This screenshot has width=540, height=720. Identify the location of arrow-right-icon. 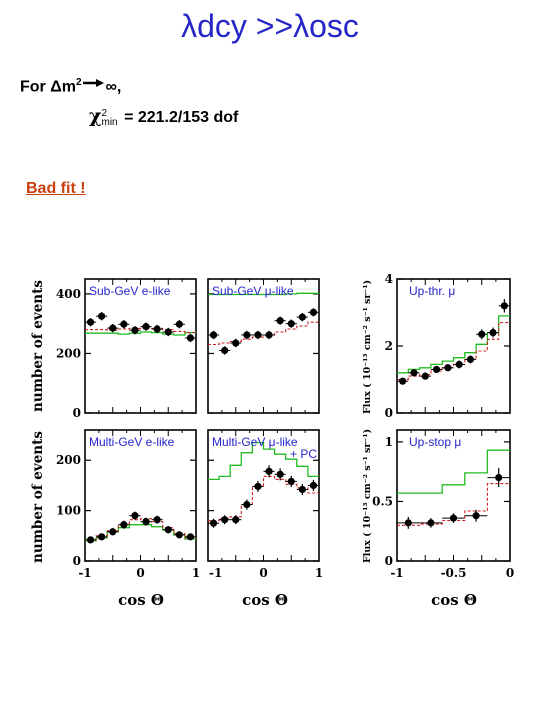
(94, 83).